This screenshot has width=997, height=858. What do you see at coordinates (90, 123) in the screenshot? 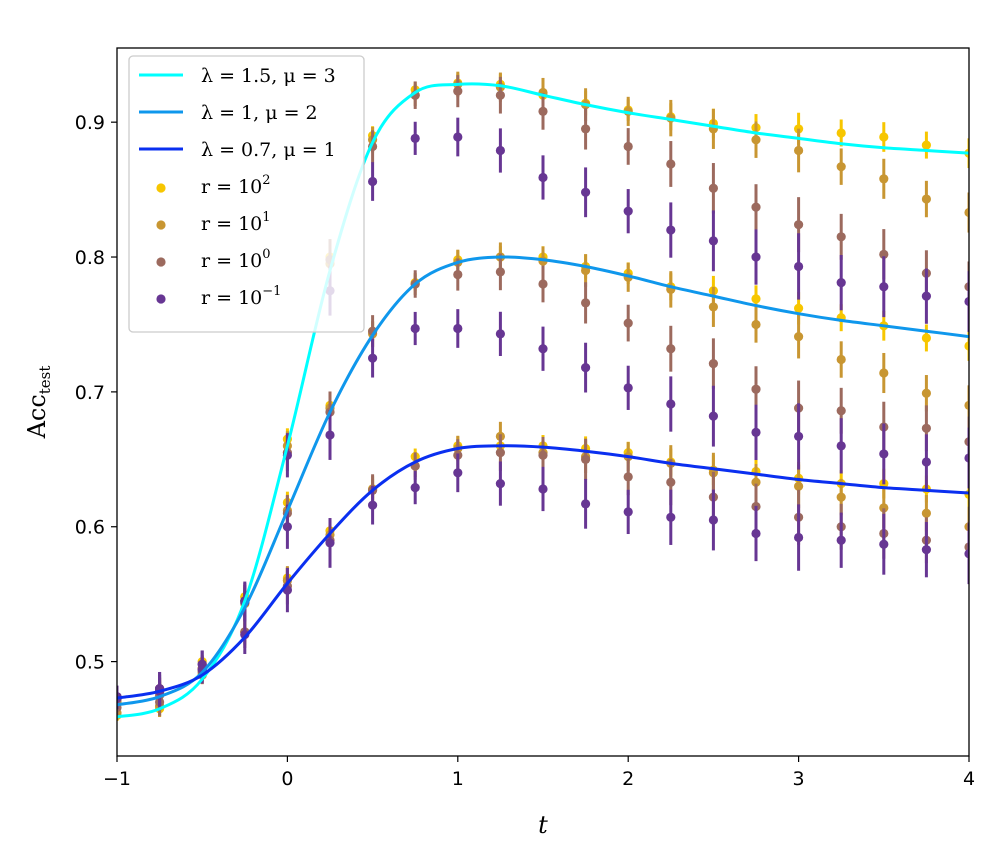
I see `y-tick-label: 0.9` at bounding box center [90, 123].